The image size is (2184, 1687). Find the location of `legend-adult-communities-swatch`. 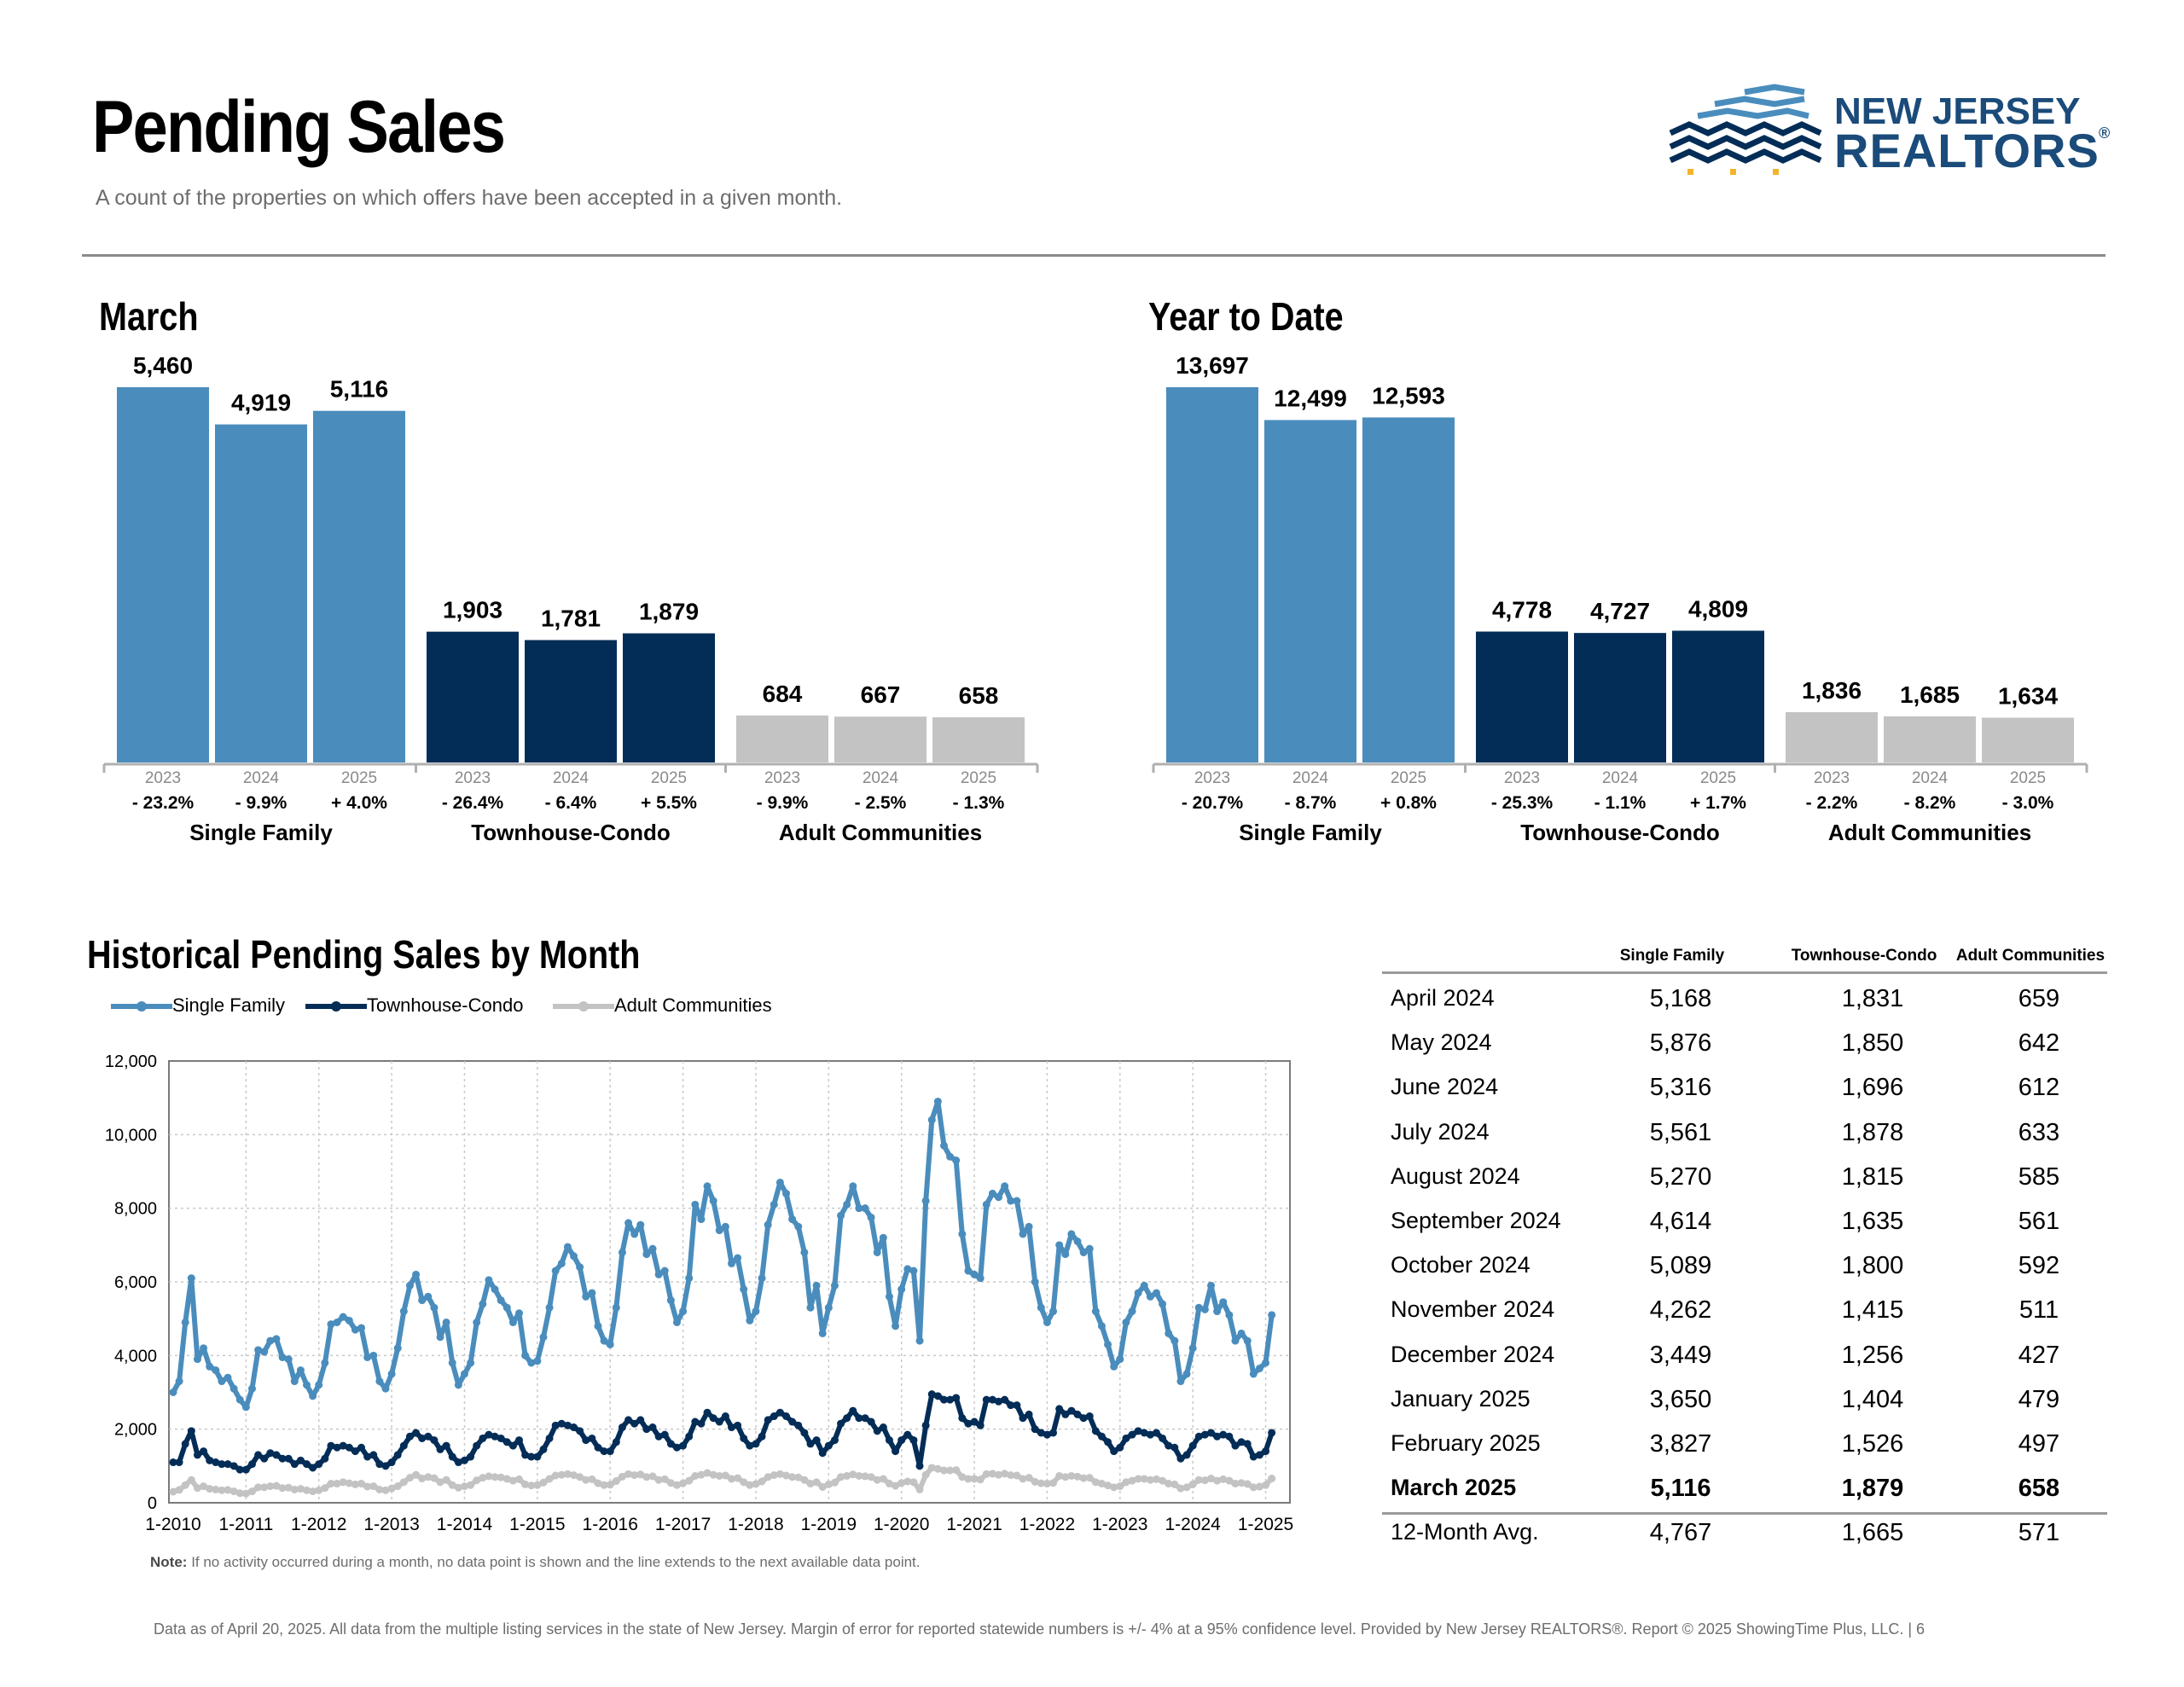

legend-adult-communities-swatch is located at coordinates (584, 1006).